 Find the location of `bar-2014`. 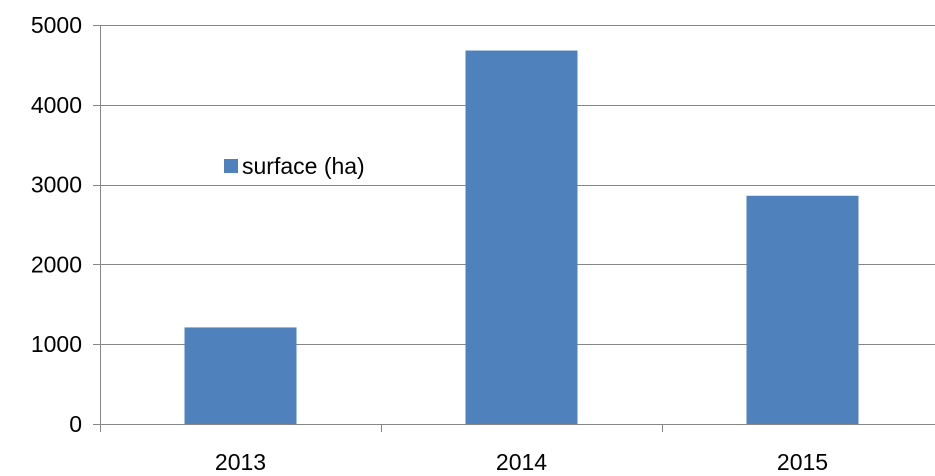

bar-2014 is located at coordinates (521, 237).